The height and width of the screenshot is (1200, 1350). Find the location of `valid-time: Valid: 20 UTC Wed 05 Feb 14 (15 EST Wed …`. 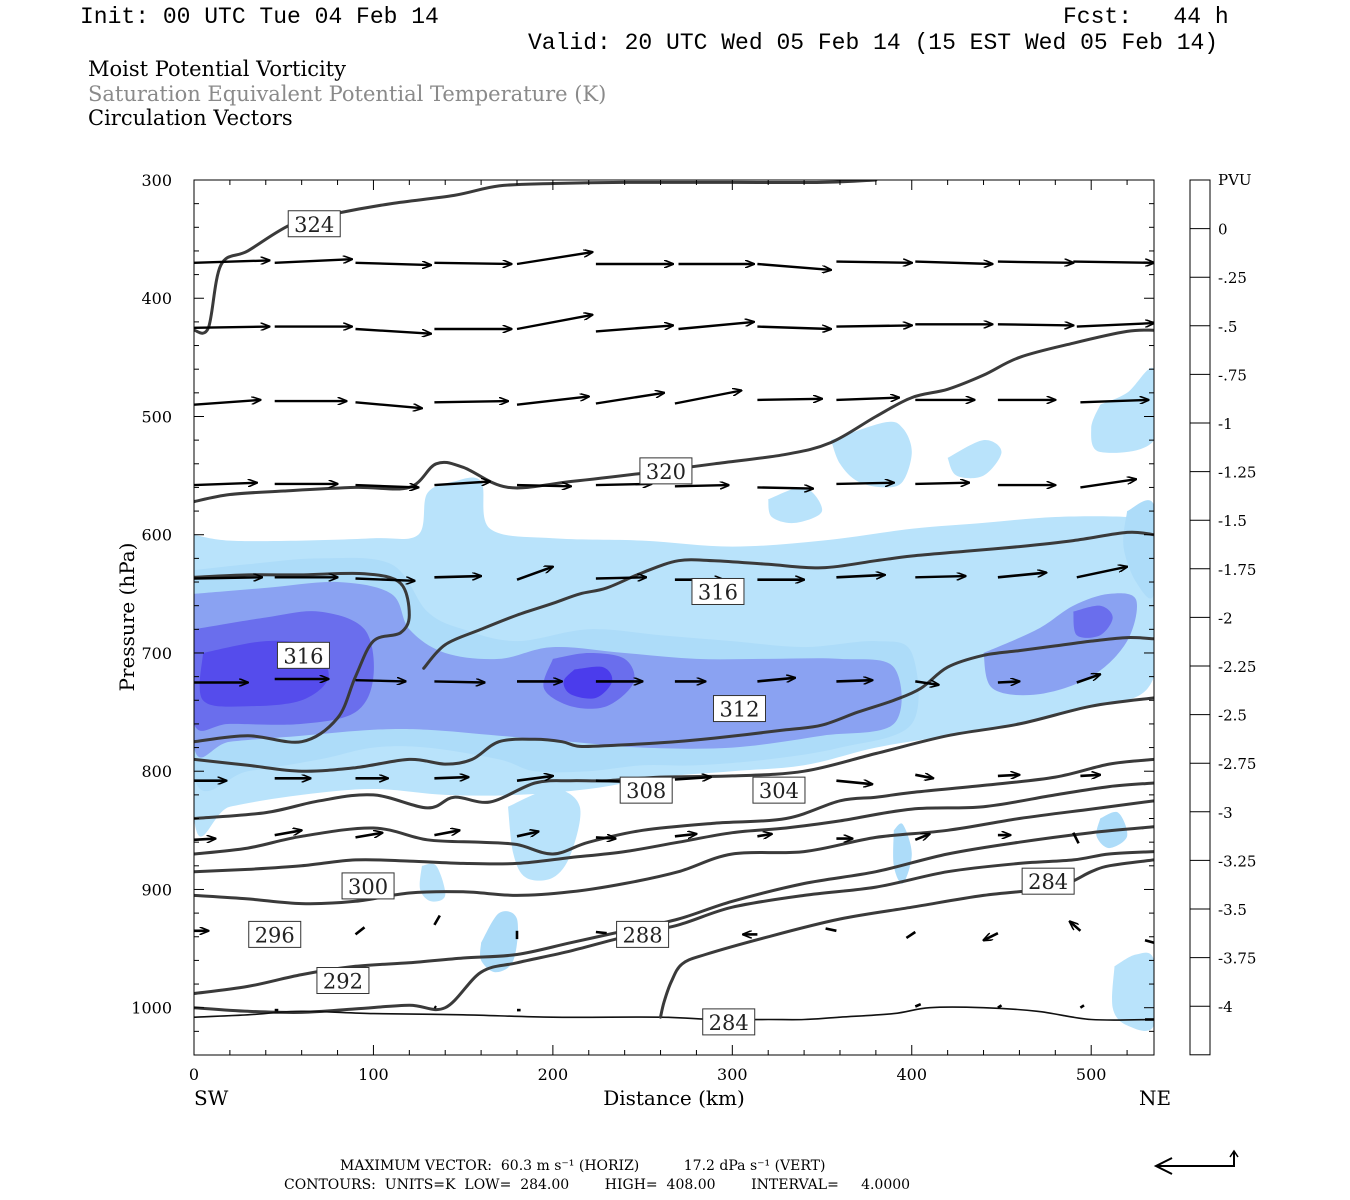

valid-time: Valid: 20 UTC Wed 05 Feb 14 (15 EST Wed … is located at coordinates (873, 43).